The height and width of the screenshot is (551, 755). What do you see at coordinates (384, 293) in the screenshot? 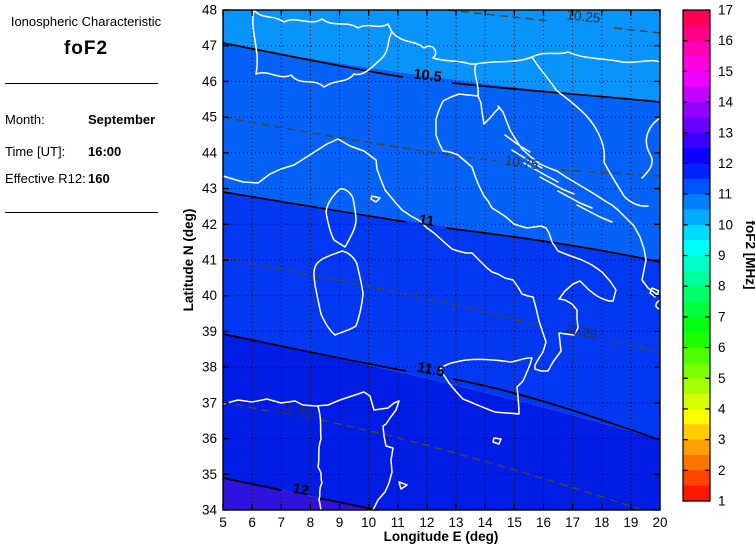
I see `contour-line-11.25` at bounding box center [384, 293].